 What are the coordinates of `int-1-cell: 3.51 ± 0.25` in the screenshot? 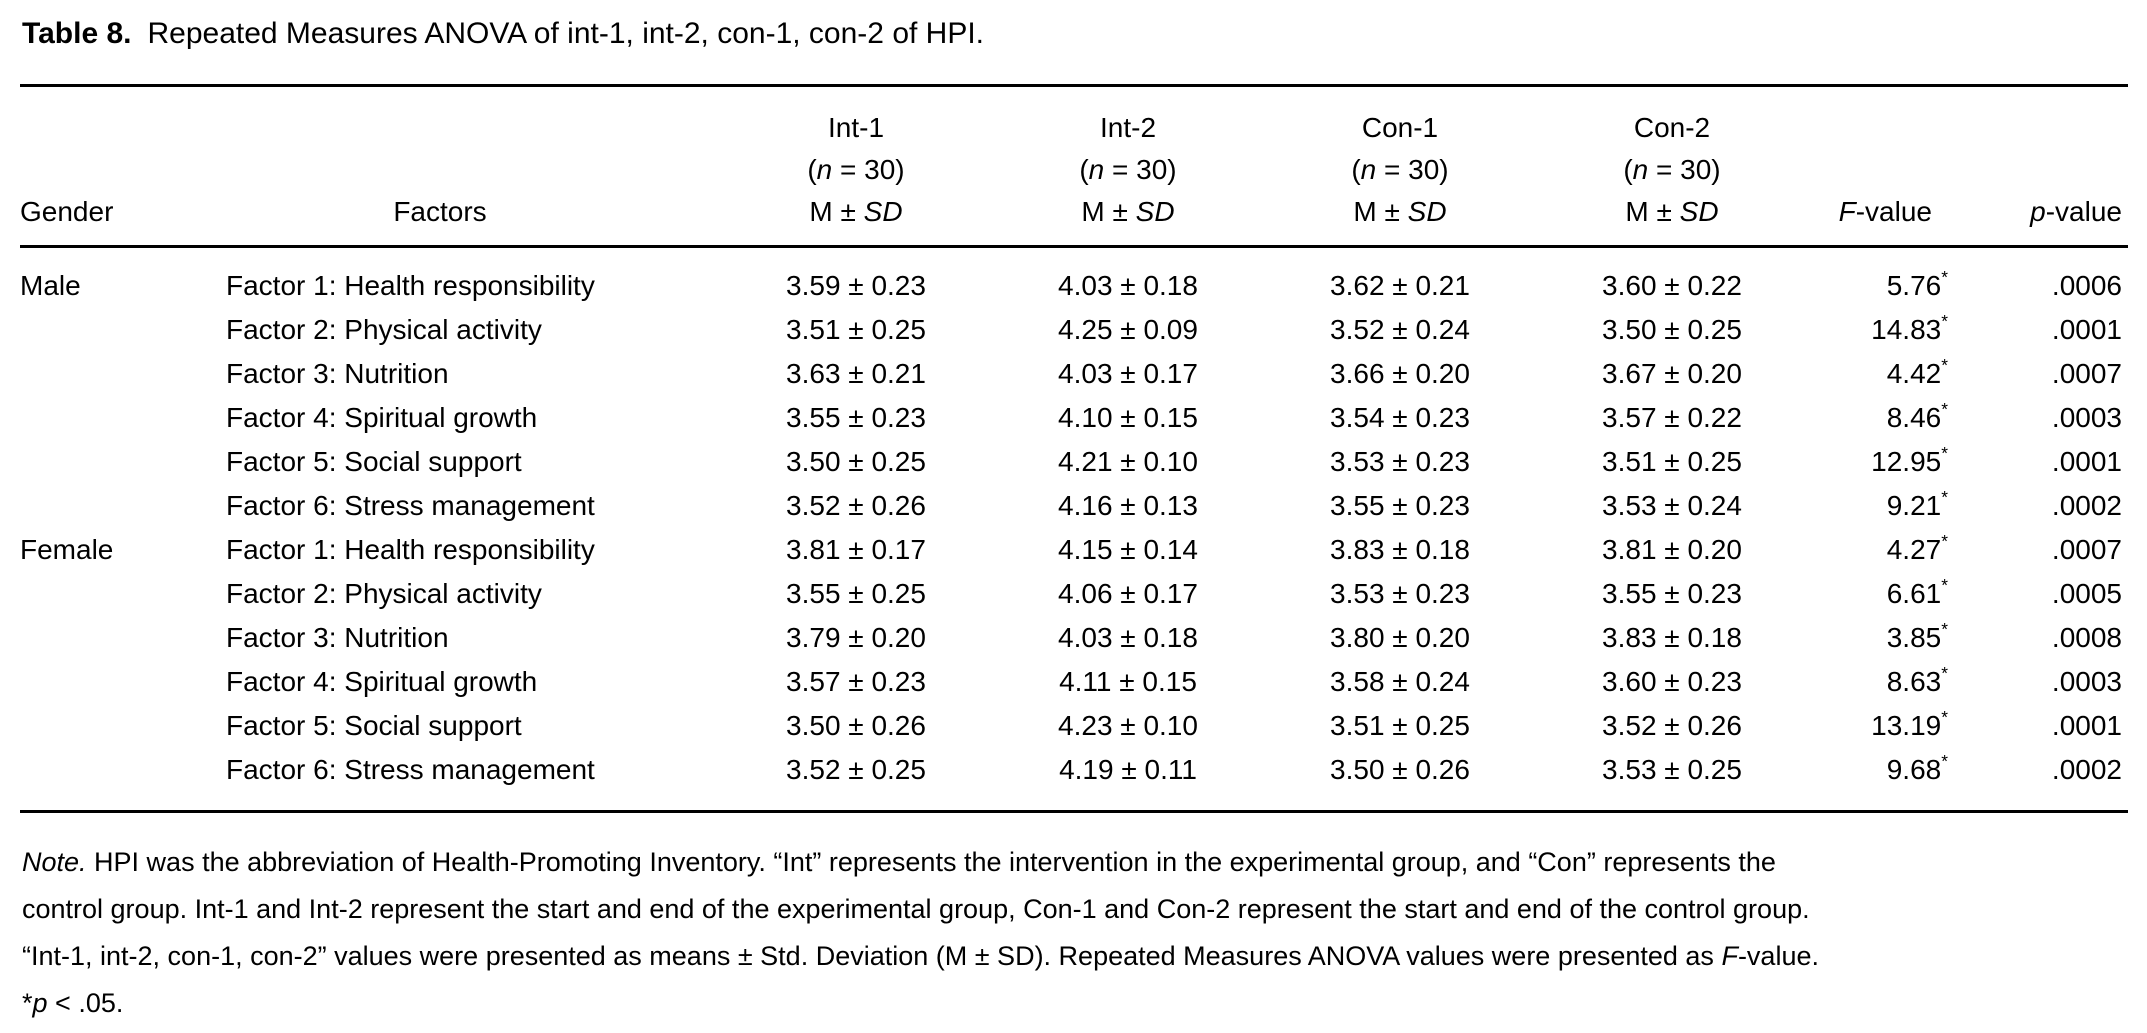 It's located at (856, 329).